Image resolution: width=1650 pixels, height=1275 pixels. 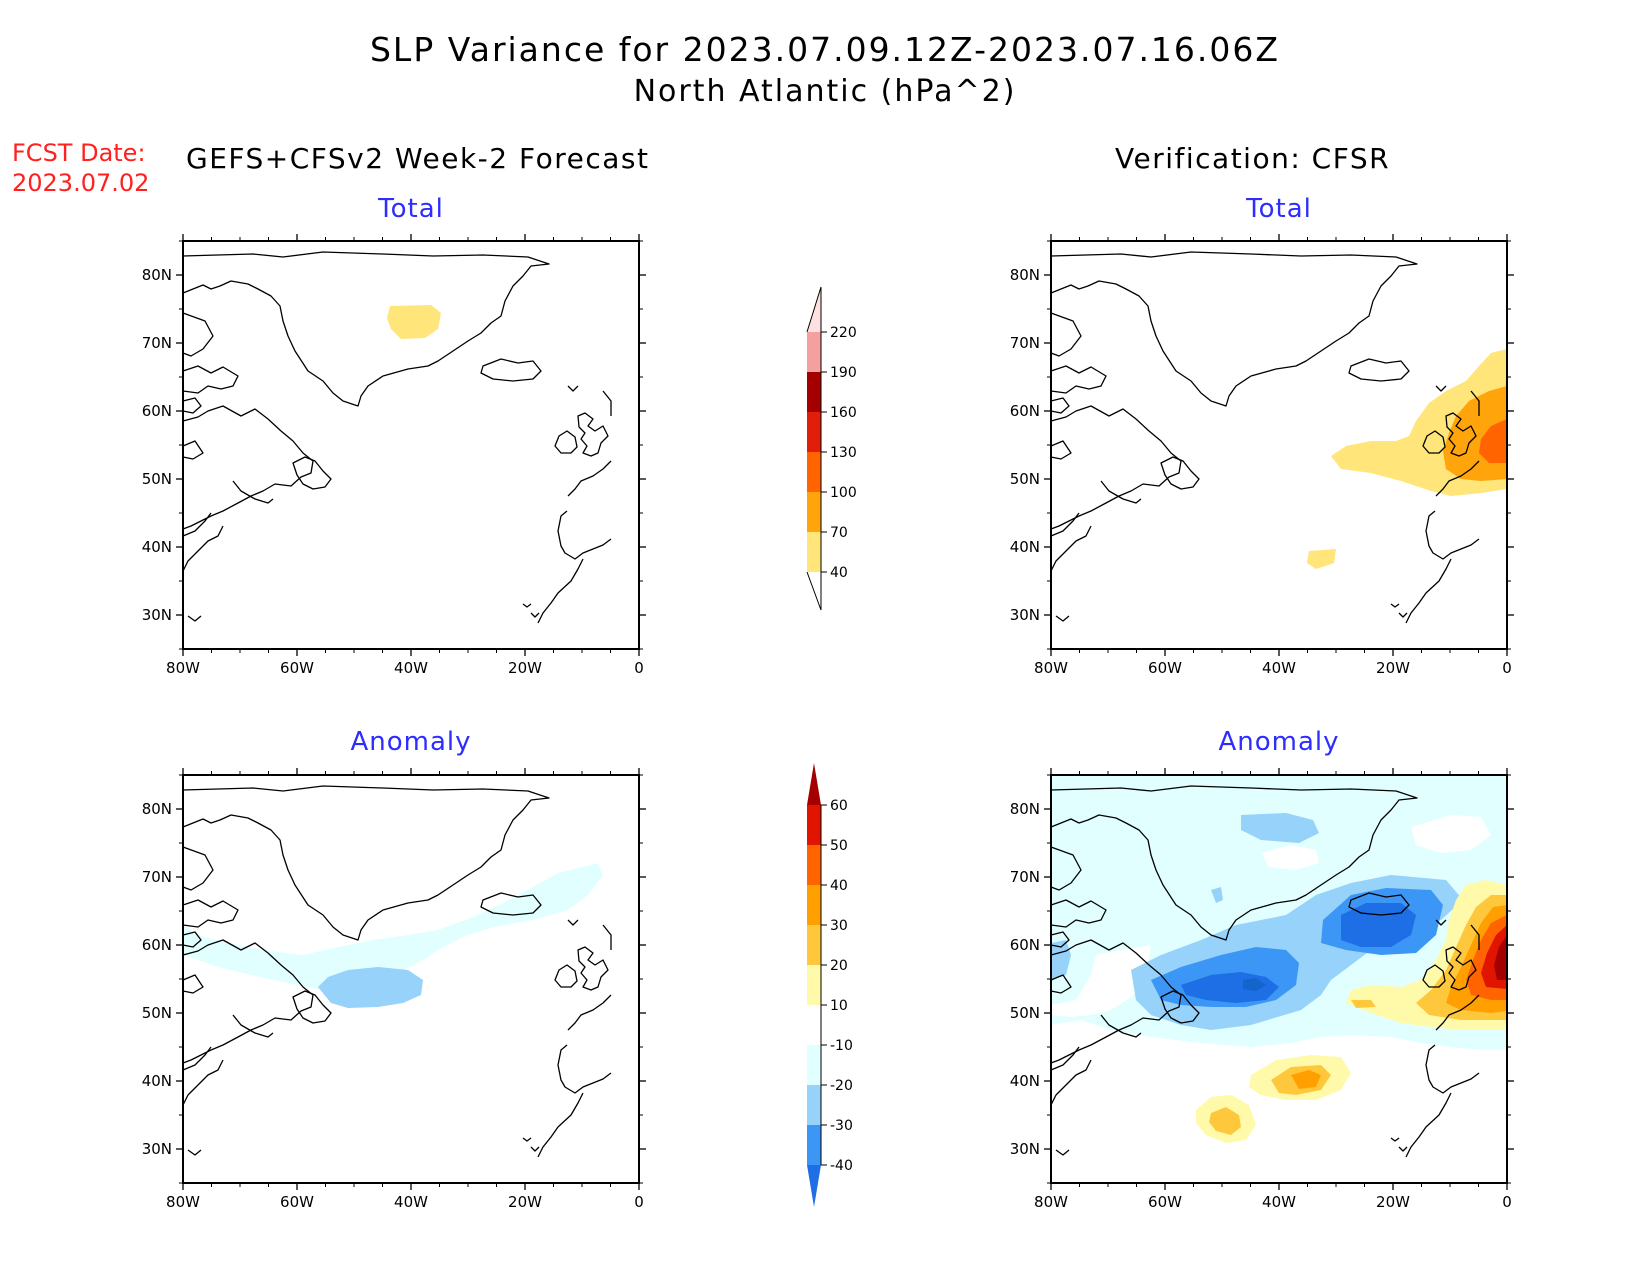 I want to click on colorbar-anomaly-label: 10, so click(x=839, y=1006).